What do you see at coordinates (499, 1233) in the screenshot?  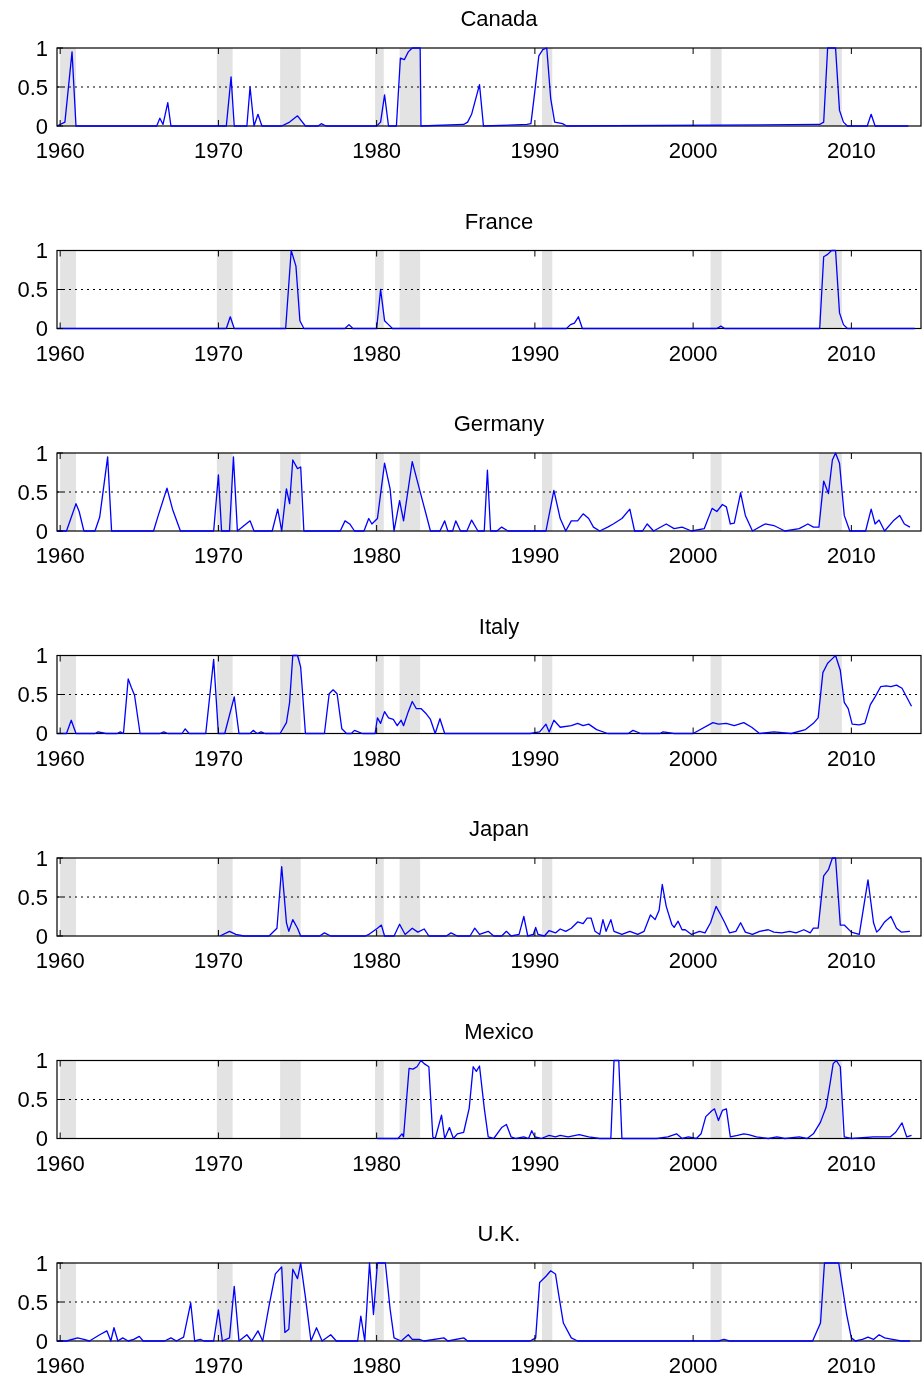 I see `chart-title: U.K.` at bounding box center [499, 1233].